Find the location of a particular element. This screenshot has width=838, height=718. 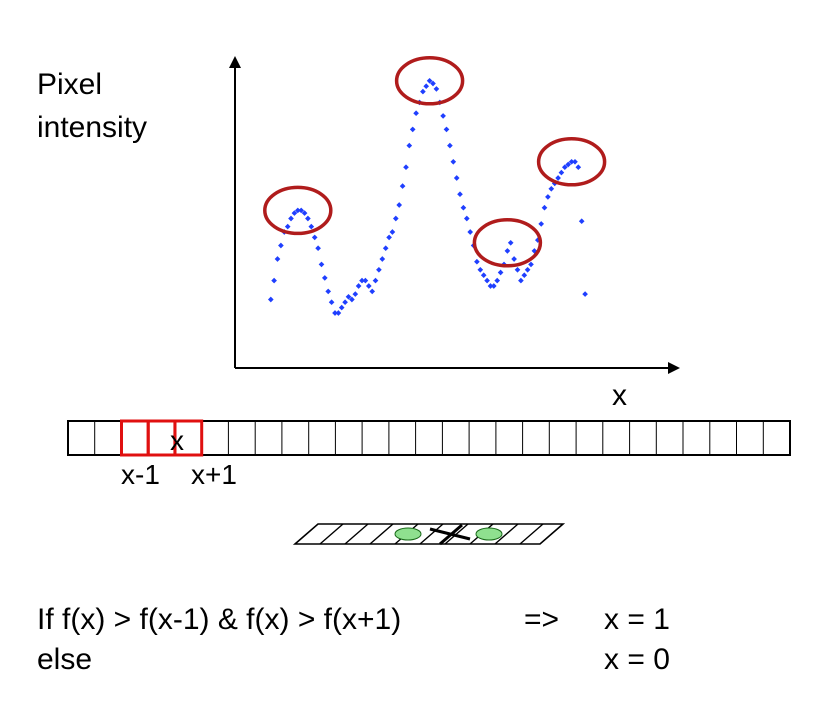

rule-arrow: => is located at coordinates (542, 619).